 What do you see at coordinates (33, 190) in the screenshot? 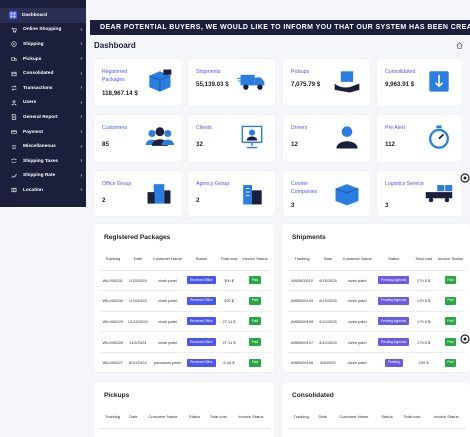
I see `sidebar-item-label: Location` at bounding box center [33, 190].